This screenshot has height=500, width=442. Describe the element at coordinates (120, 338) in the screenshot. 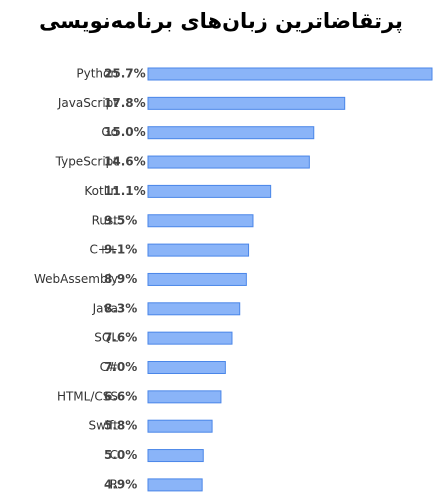

I see `value-label: 7.6%` at that location.